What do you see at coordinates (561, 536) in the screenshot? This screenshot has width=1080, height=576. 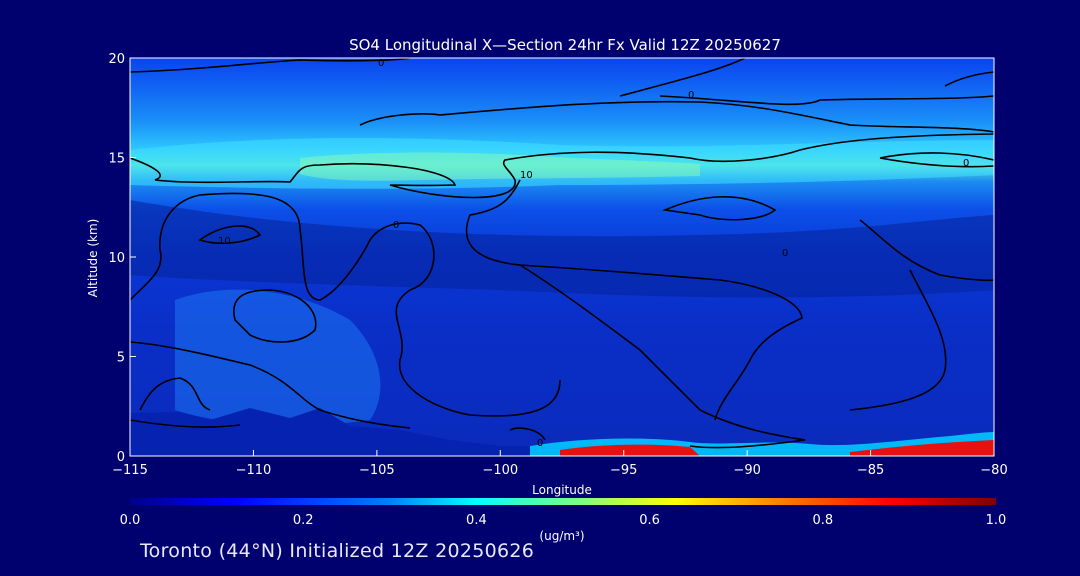 I see `colorbar-unit: (ug/m³)` at bounding box center [561, 536].